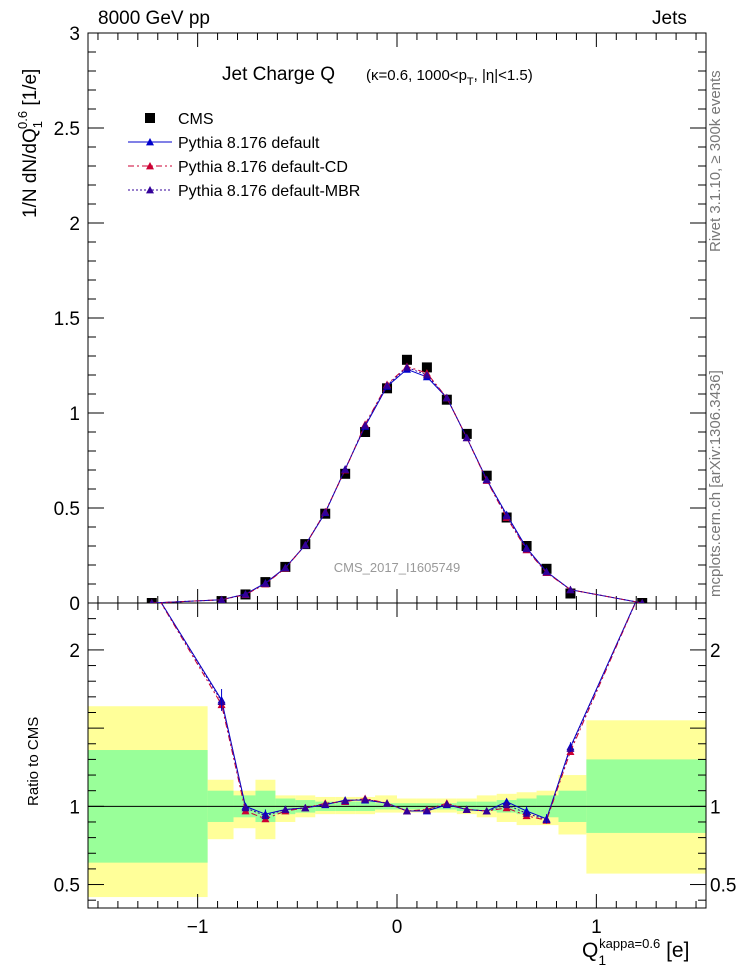 The image size is (746, 972). What do you see at coordinates (67, 319) in the screenshot?
I see `main-y-tick-label: 1.5` at bounding box center [67, 319].